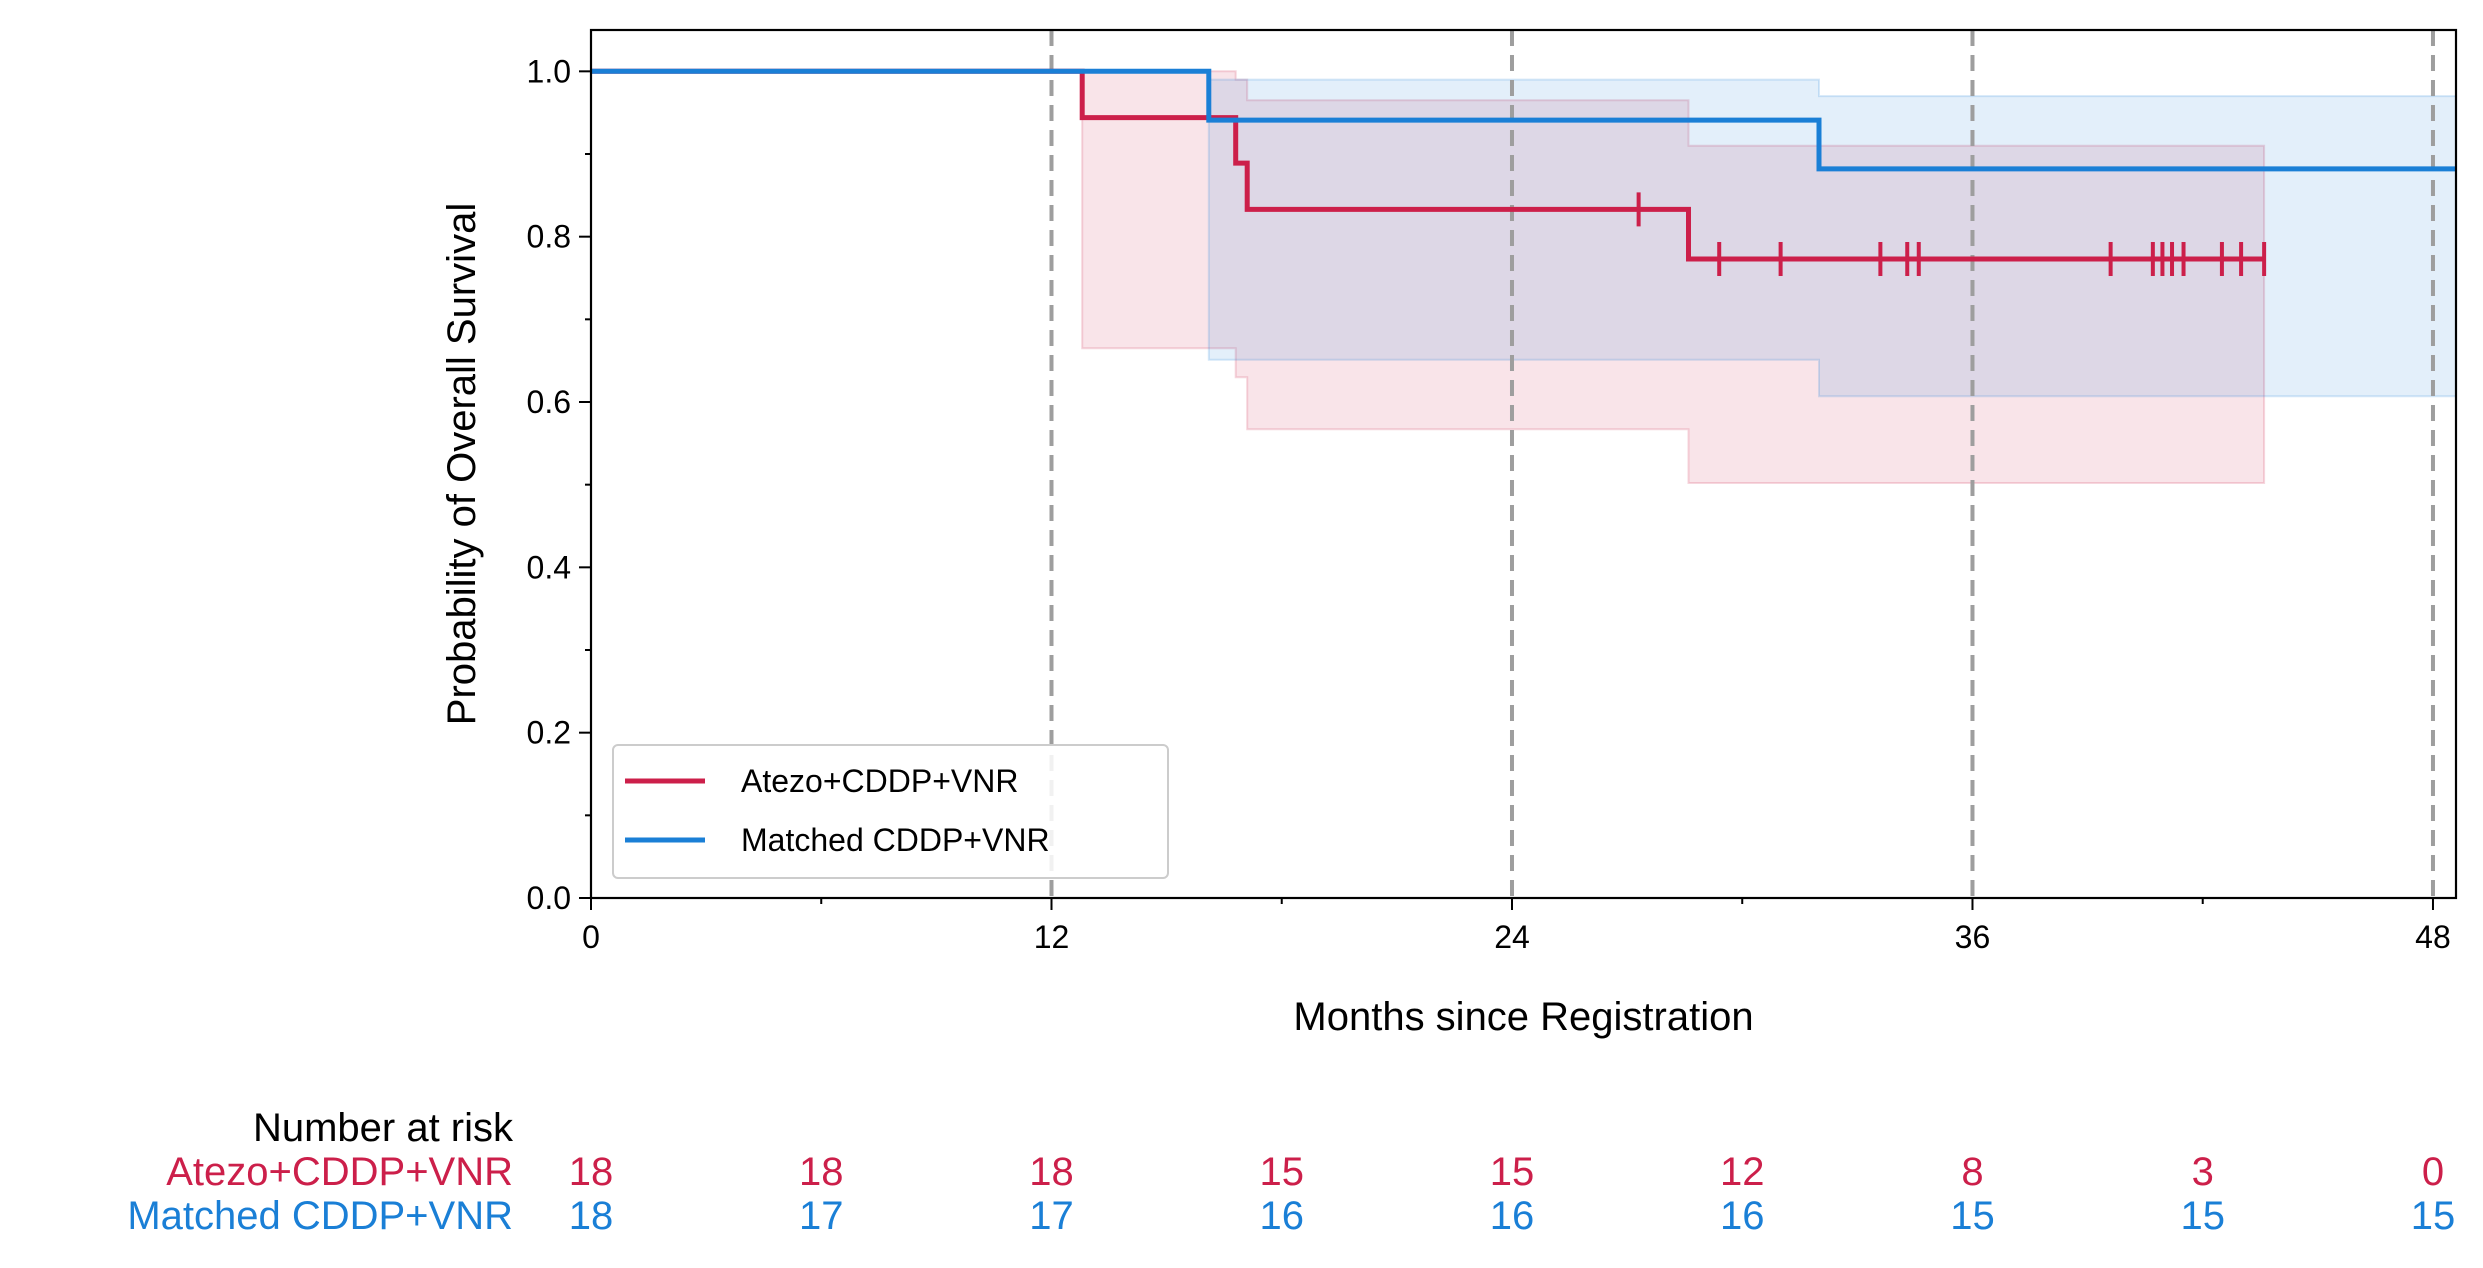 The width and height of the screenshot is (2483, 1268). What do you see at coordinates (1523, 1017) in the screenshot?
I see `x-axis-label: Months since Registration` at bounding box center [1523, 1017].